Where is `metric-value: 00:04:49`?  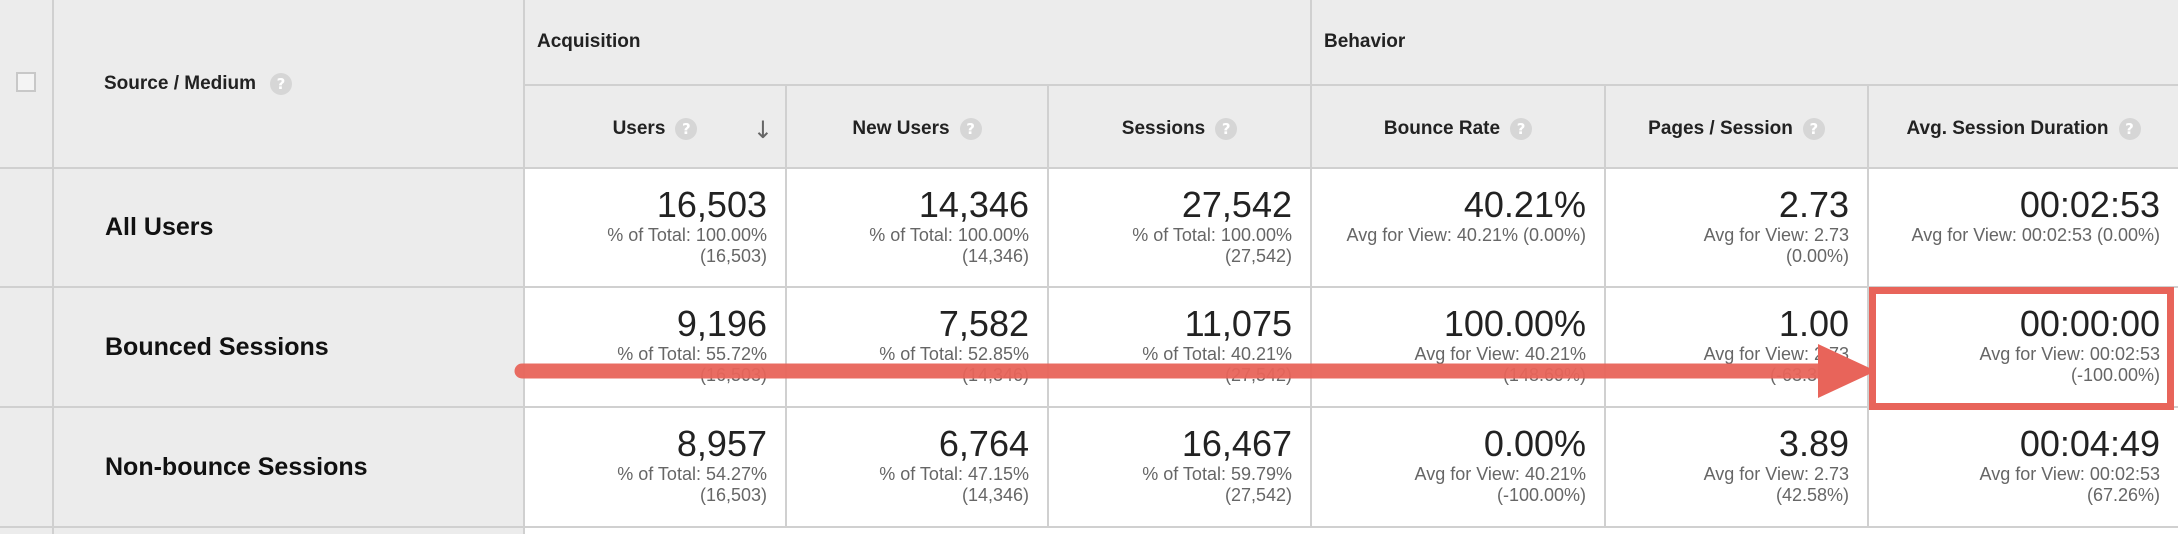
metric-value: 00:04:49 is located at coordinates (2089, 443).